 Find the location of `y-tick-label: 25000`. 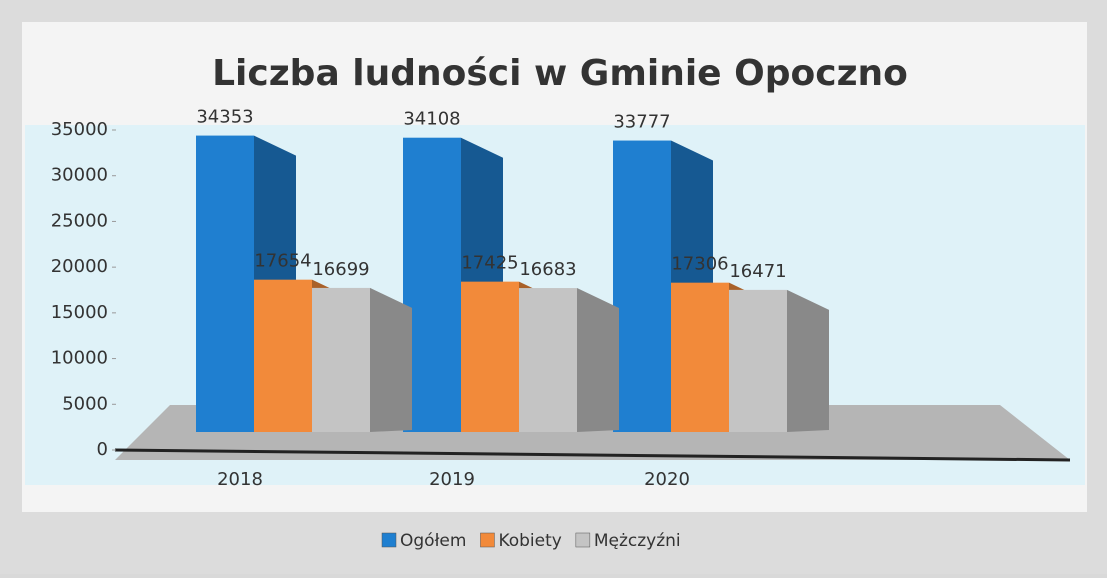

y-tick-label: 25000 is located at coordinates (79, 220).